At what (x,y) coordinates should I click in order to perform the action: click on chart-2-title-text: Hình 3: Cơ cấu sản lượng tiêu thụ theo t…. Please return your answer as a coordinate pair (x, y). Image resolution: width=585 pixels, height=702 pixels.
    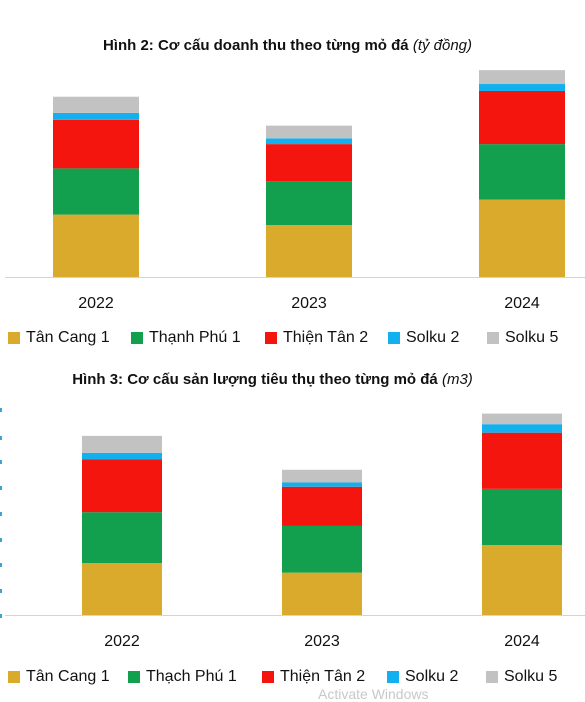
    Looking at the image, I should click on (255, 379).